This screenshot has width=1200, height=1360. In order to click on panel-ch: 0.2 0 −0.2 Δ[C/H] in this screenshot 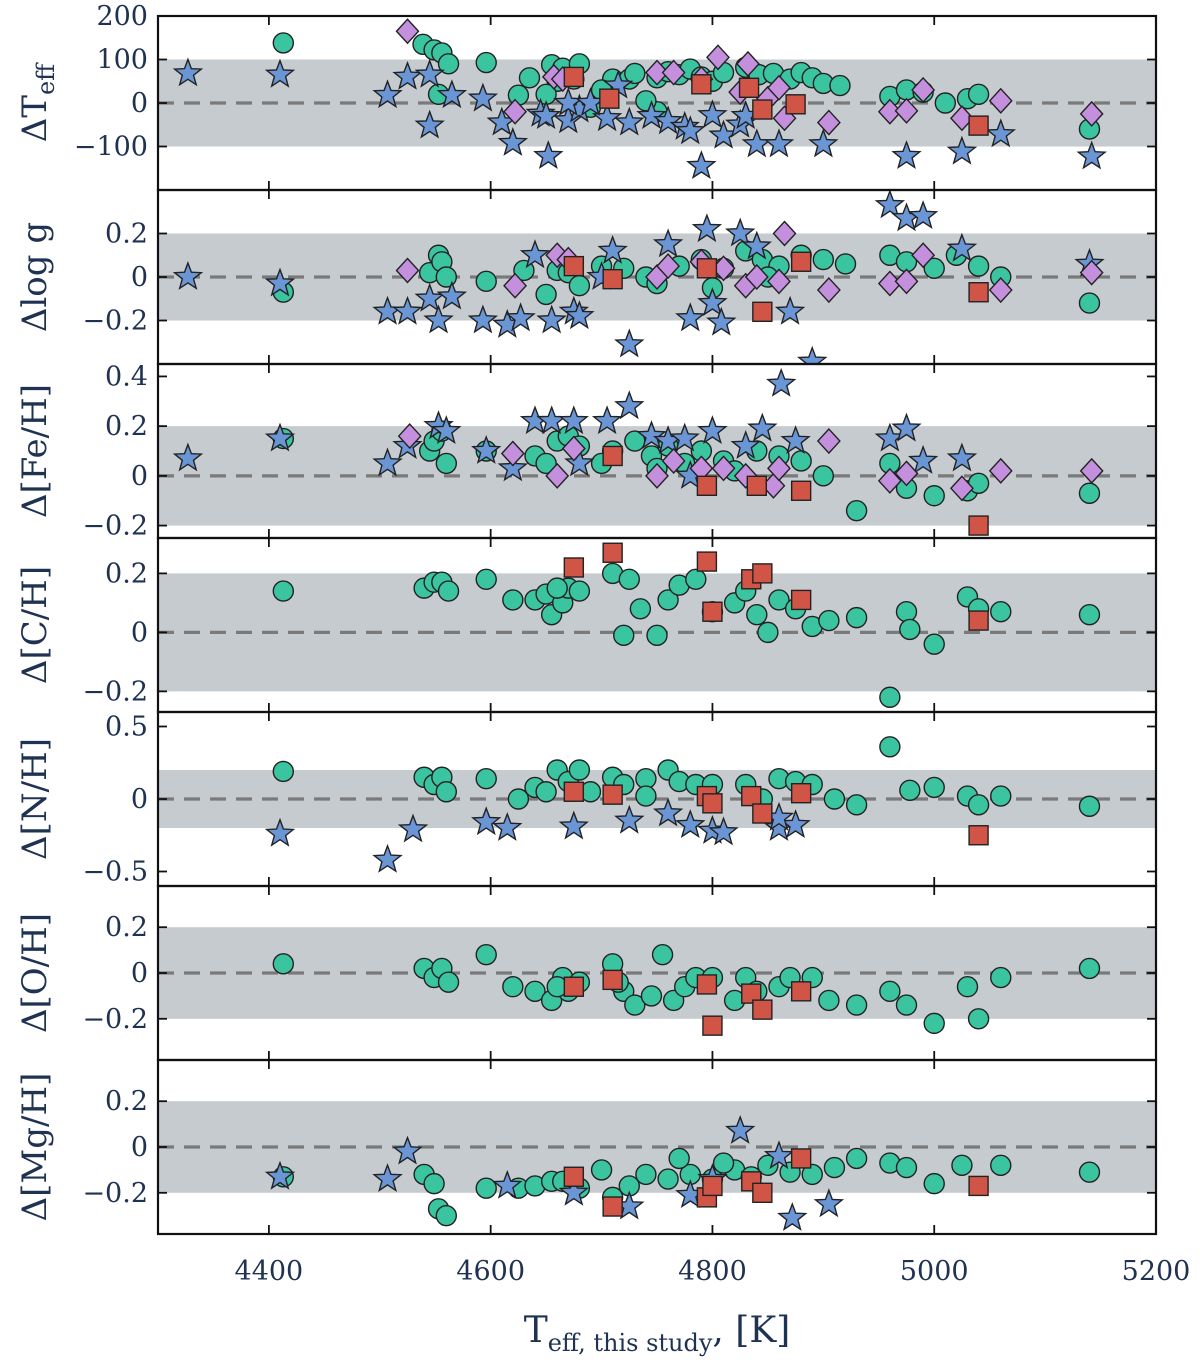, I will do `click(586, 625)`.